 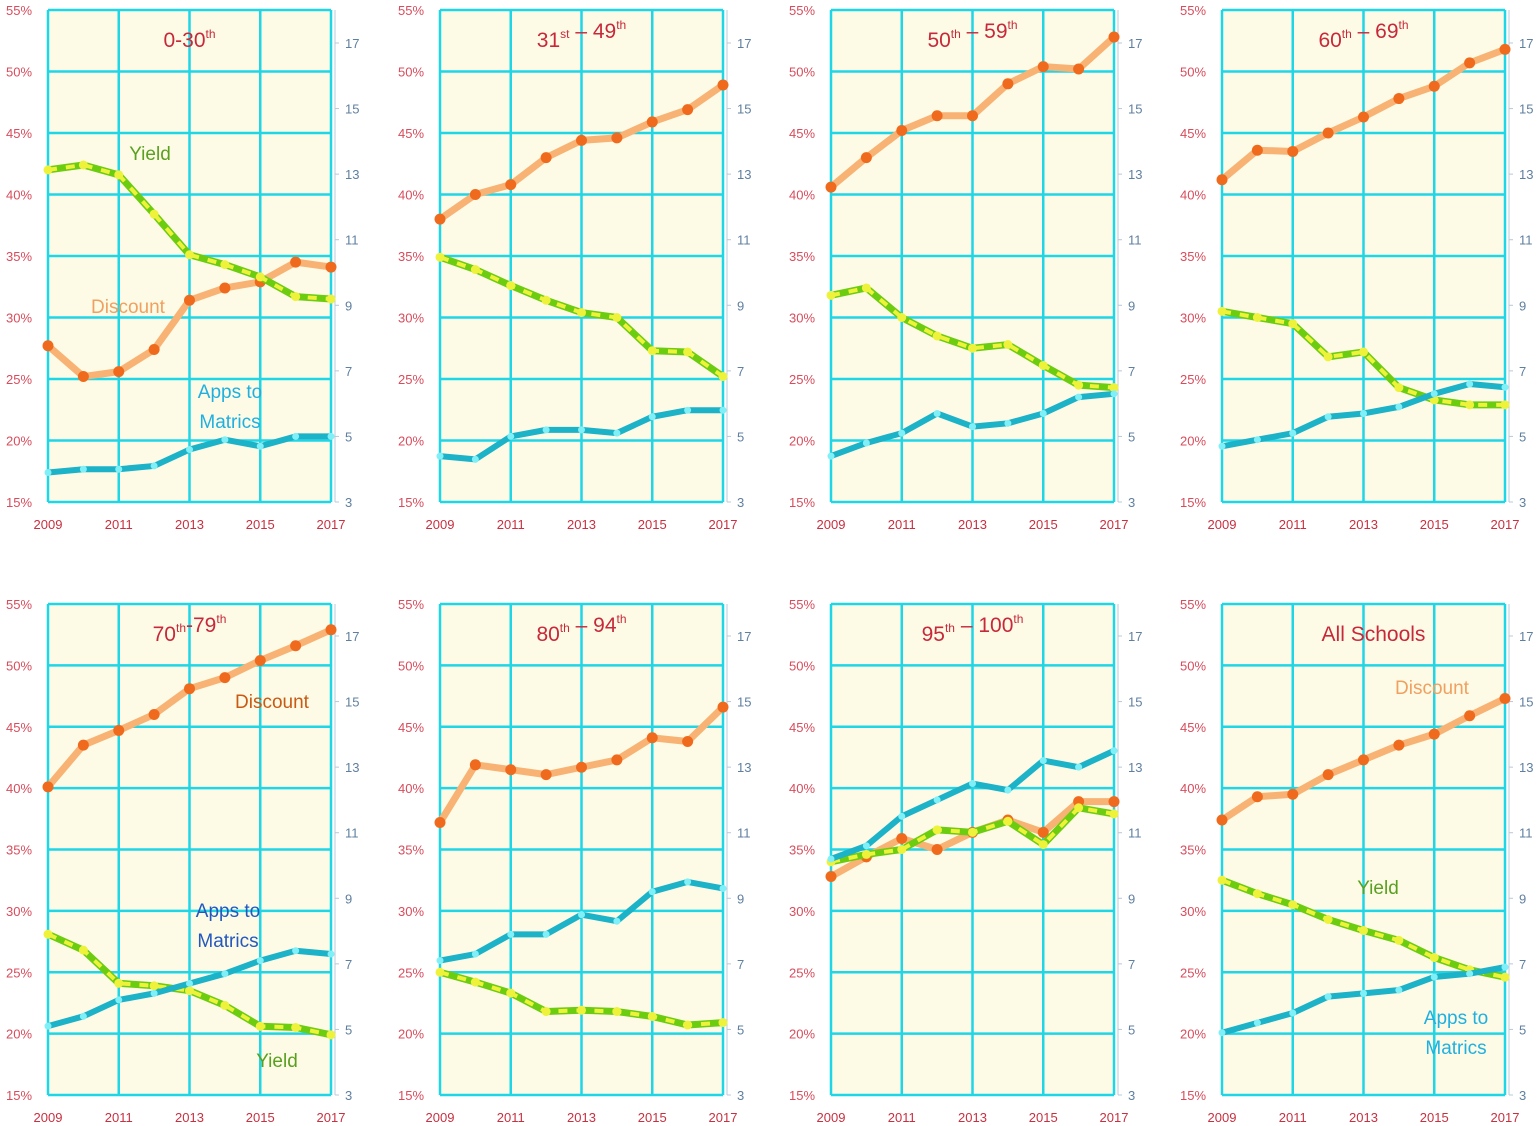 What do you see at coordinates (119, 1000) in the screenshot?
I see `apps-point-2011` at bounding box center [119, 1000].